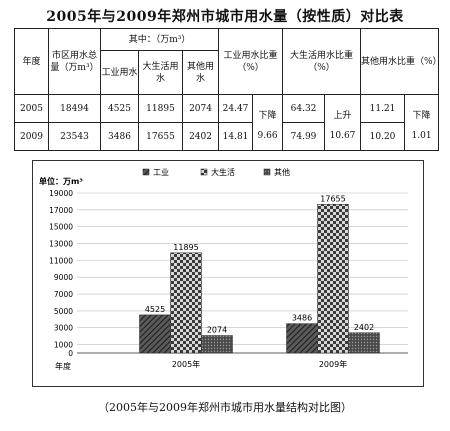 The width and height of the screenshot is (450, 431). What do you see at coordinates (160, 72) in the screenshot?
I see `header-domestic: 大生活用水` at bounding box center [160, 72].